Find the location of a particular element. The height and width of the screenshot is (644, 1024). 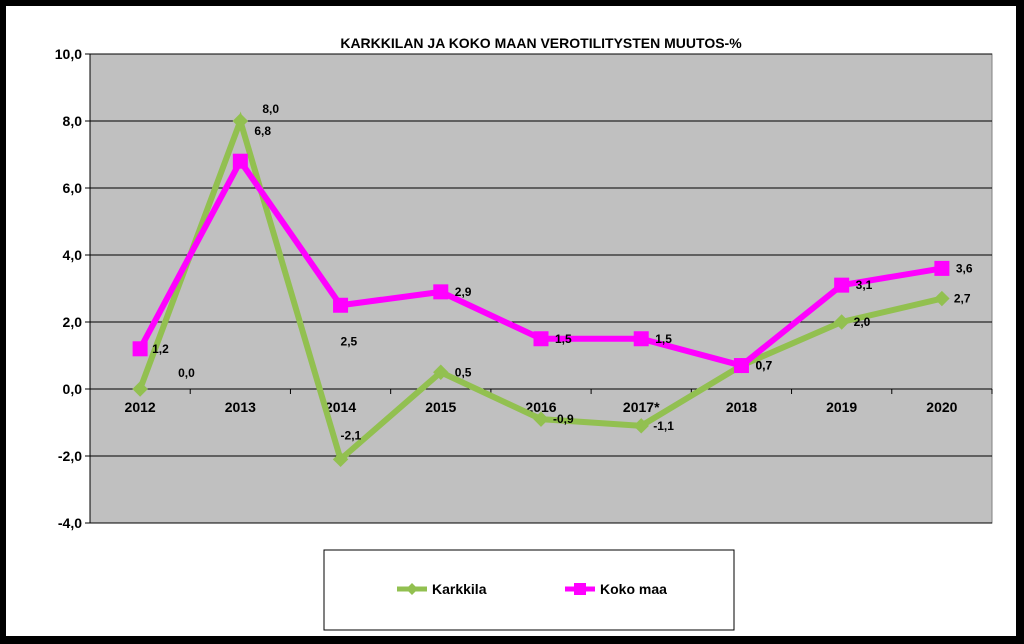

x-tick-label: 2015 is located at coordinates (440, 407).